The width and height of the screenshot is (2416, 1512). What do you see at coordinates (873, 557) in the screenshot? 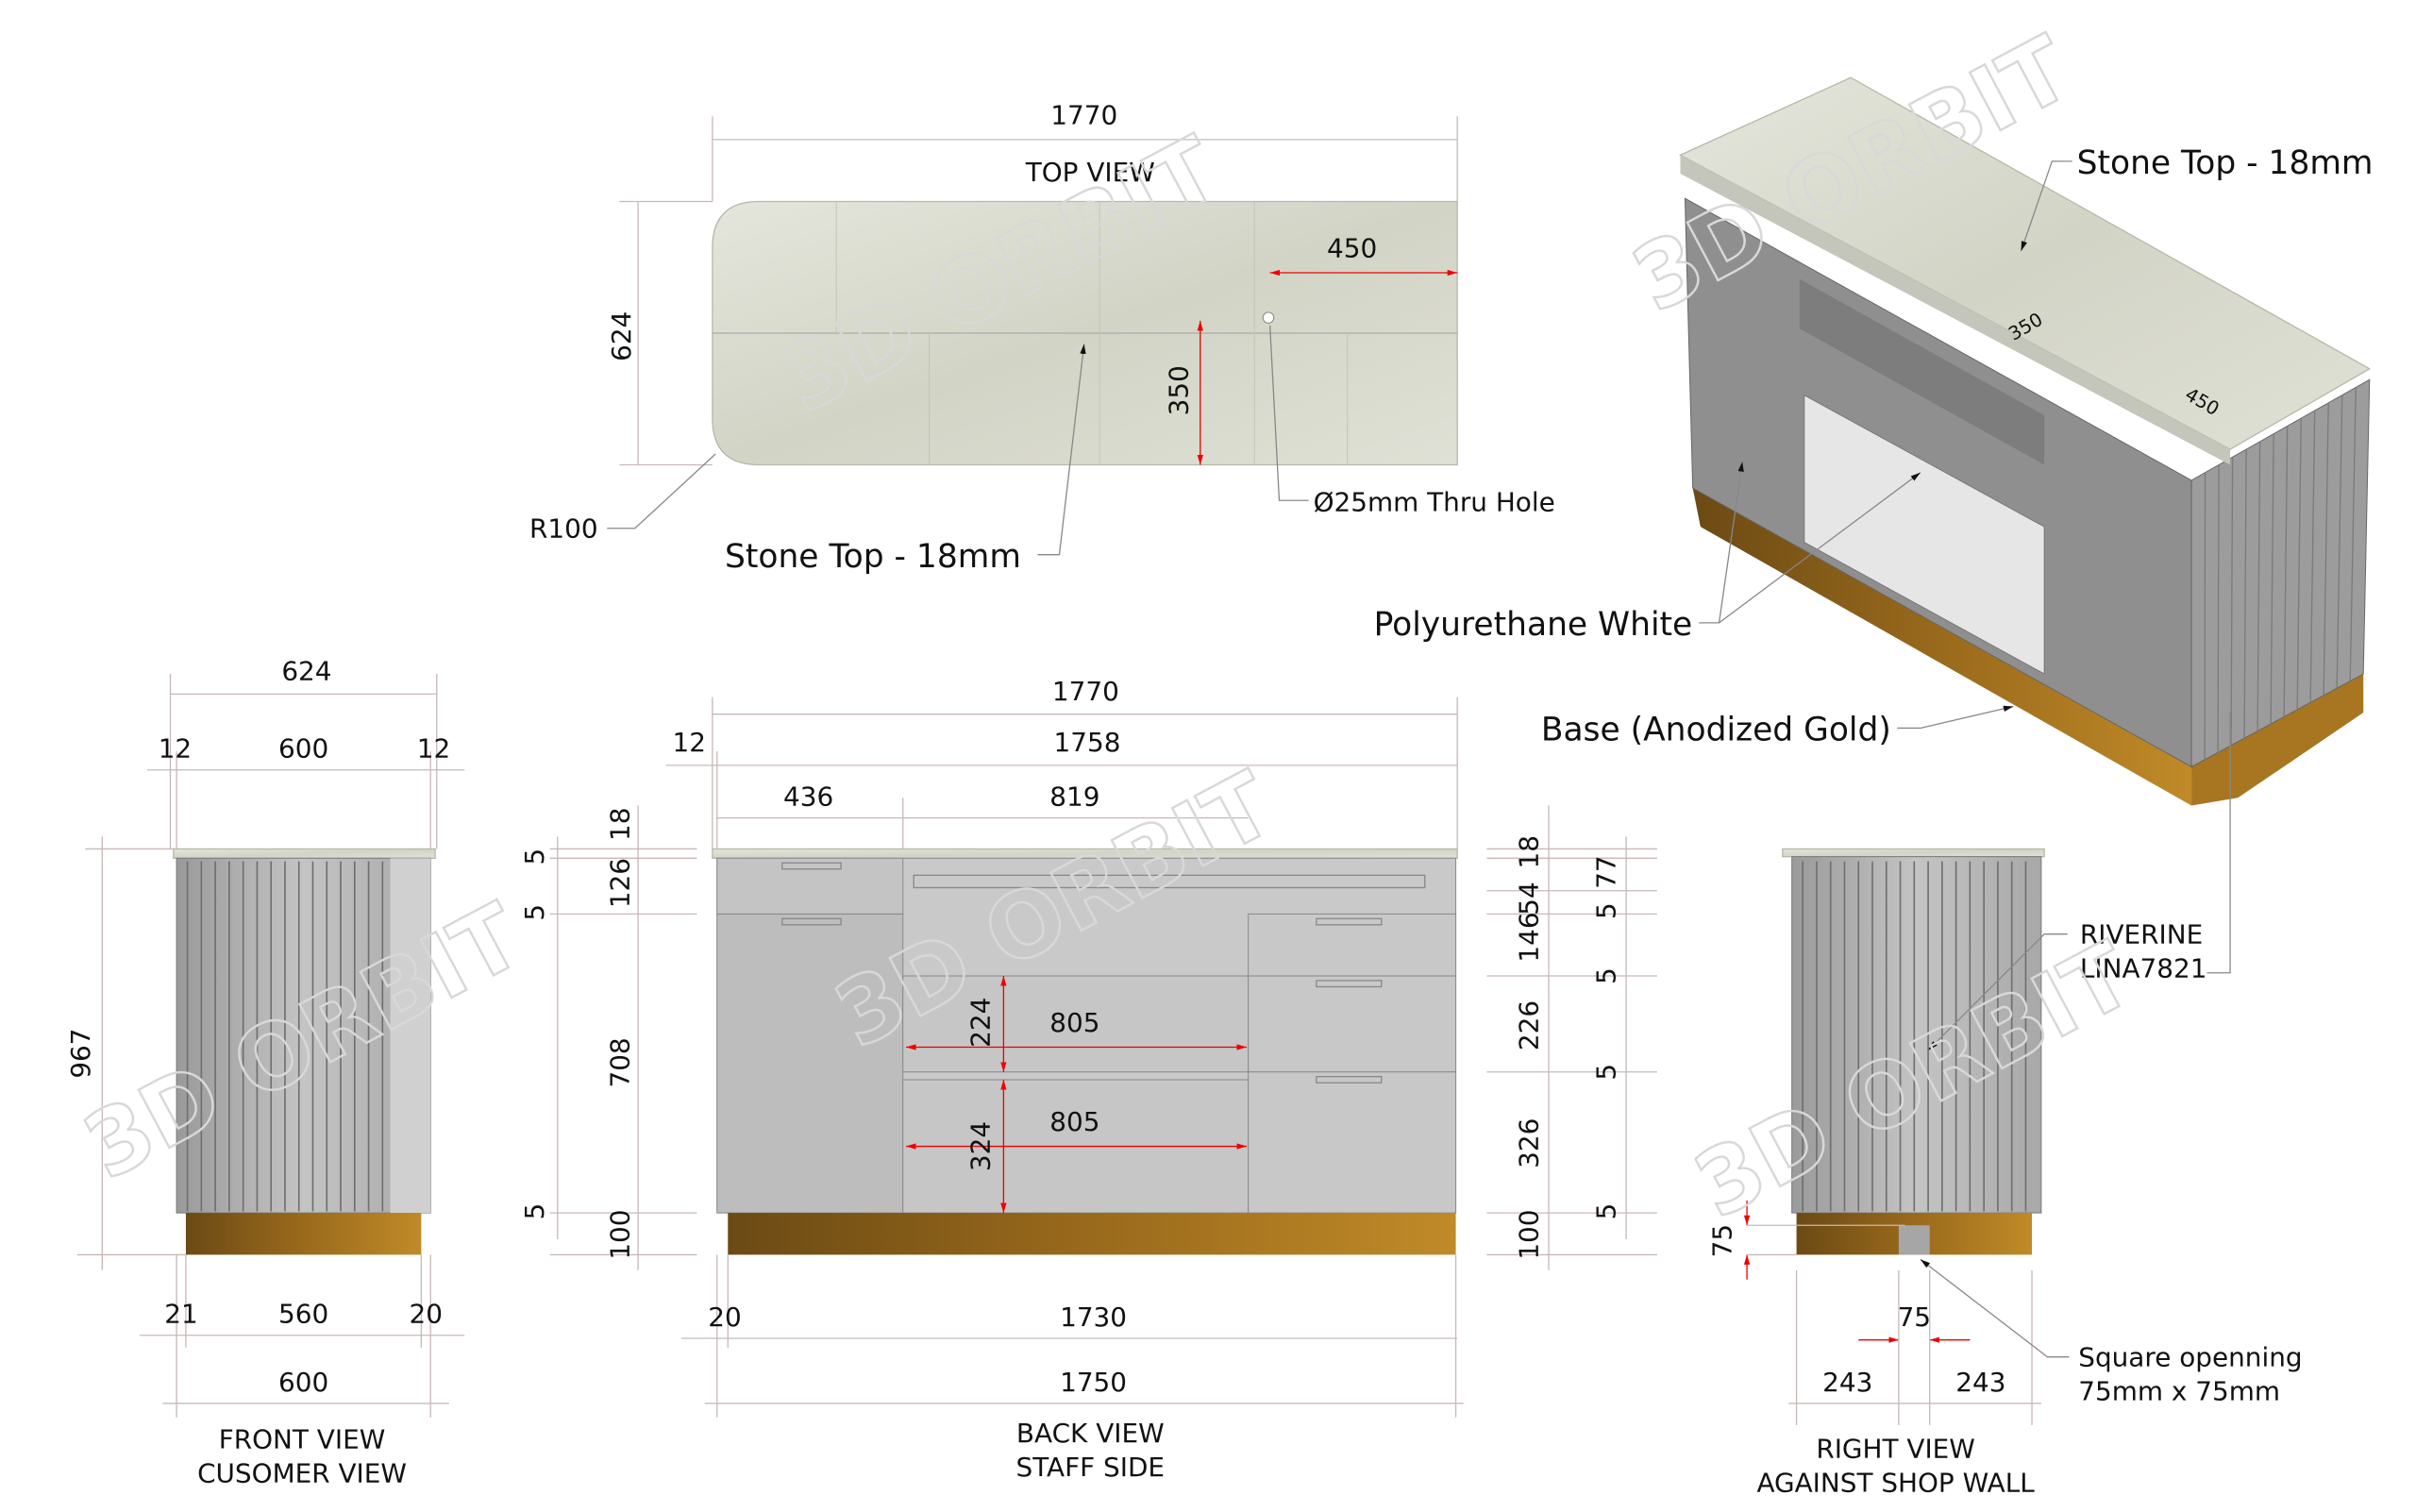
I see `top-stone-label: Stone Top - 18mm` at bounding box center [873, 557].